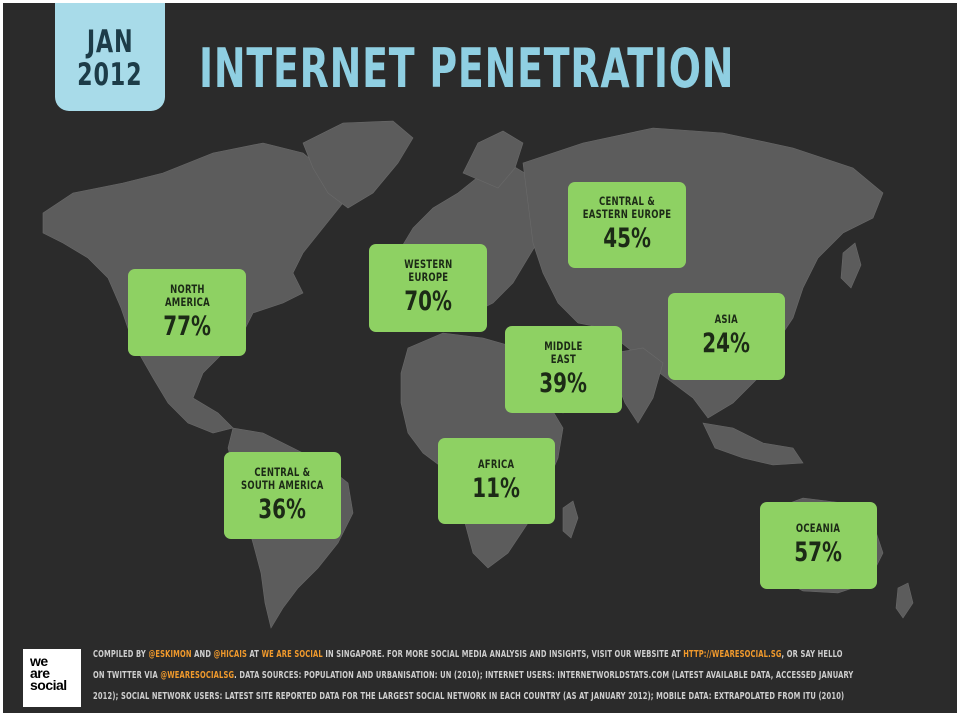 The height and width of the screenshot is (716, 960). I want to click on region-central-south-america: CENTRAL & SOUTH AMERICA 36%, so click(282, 495).